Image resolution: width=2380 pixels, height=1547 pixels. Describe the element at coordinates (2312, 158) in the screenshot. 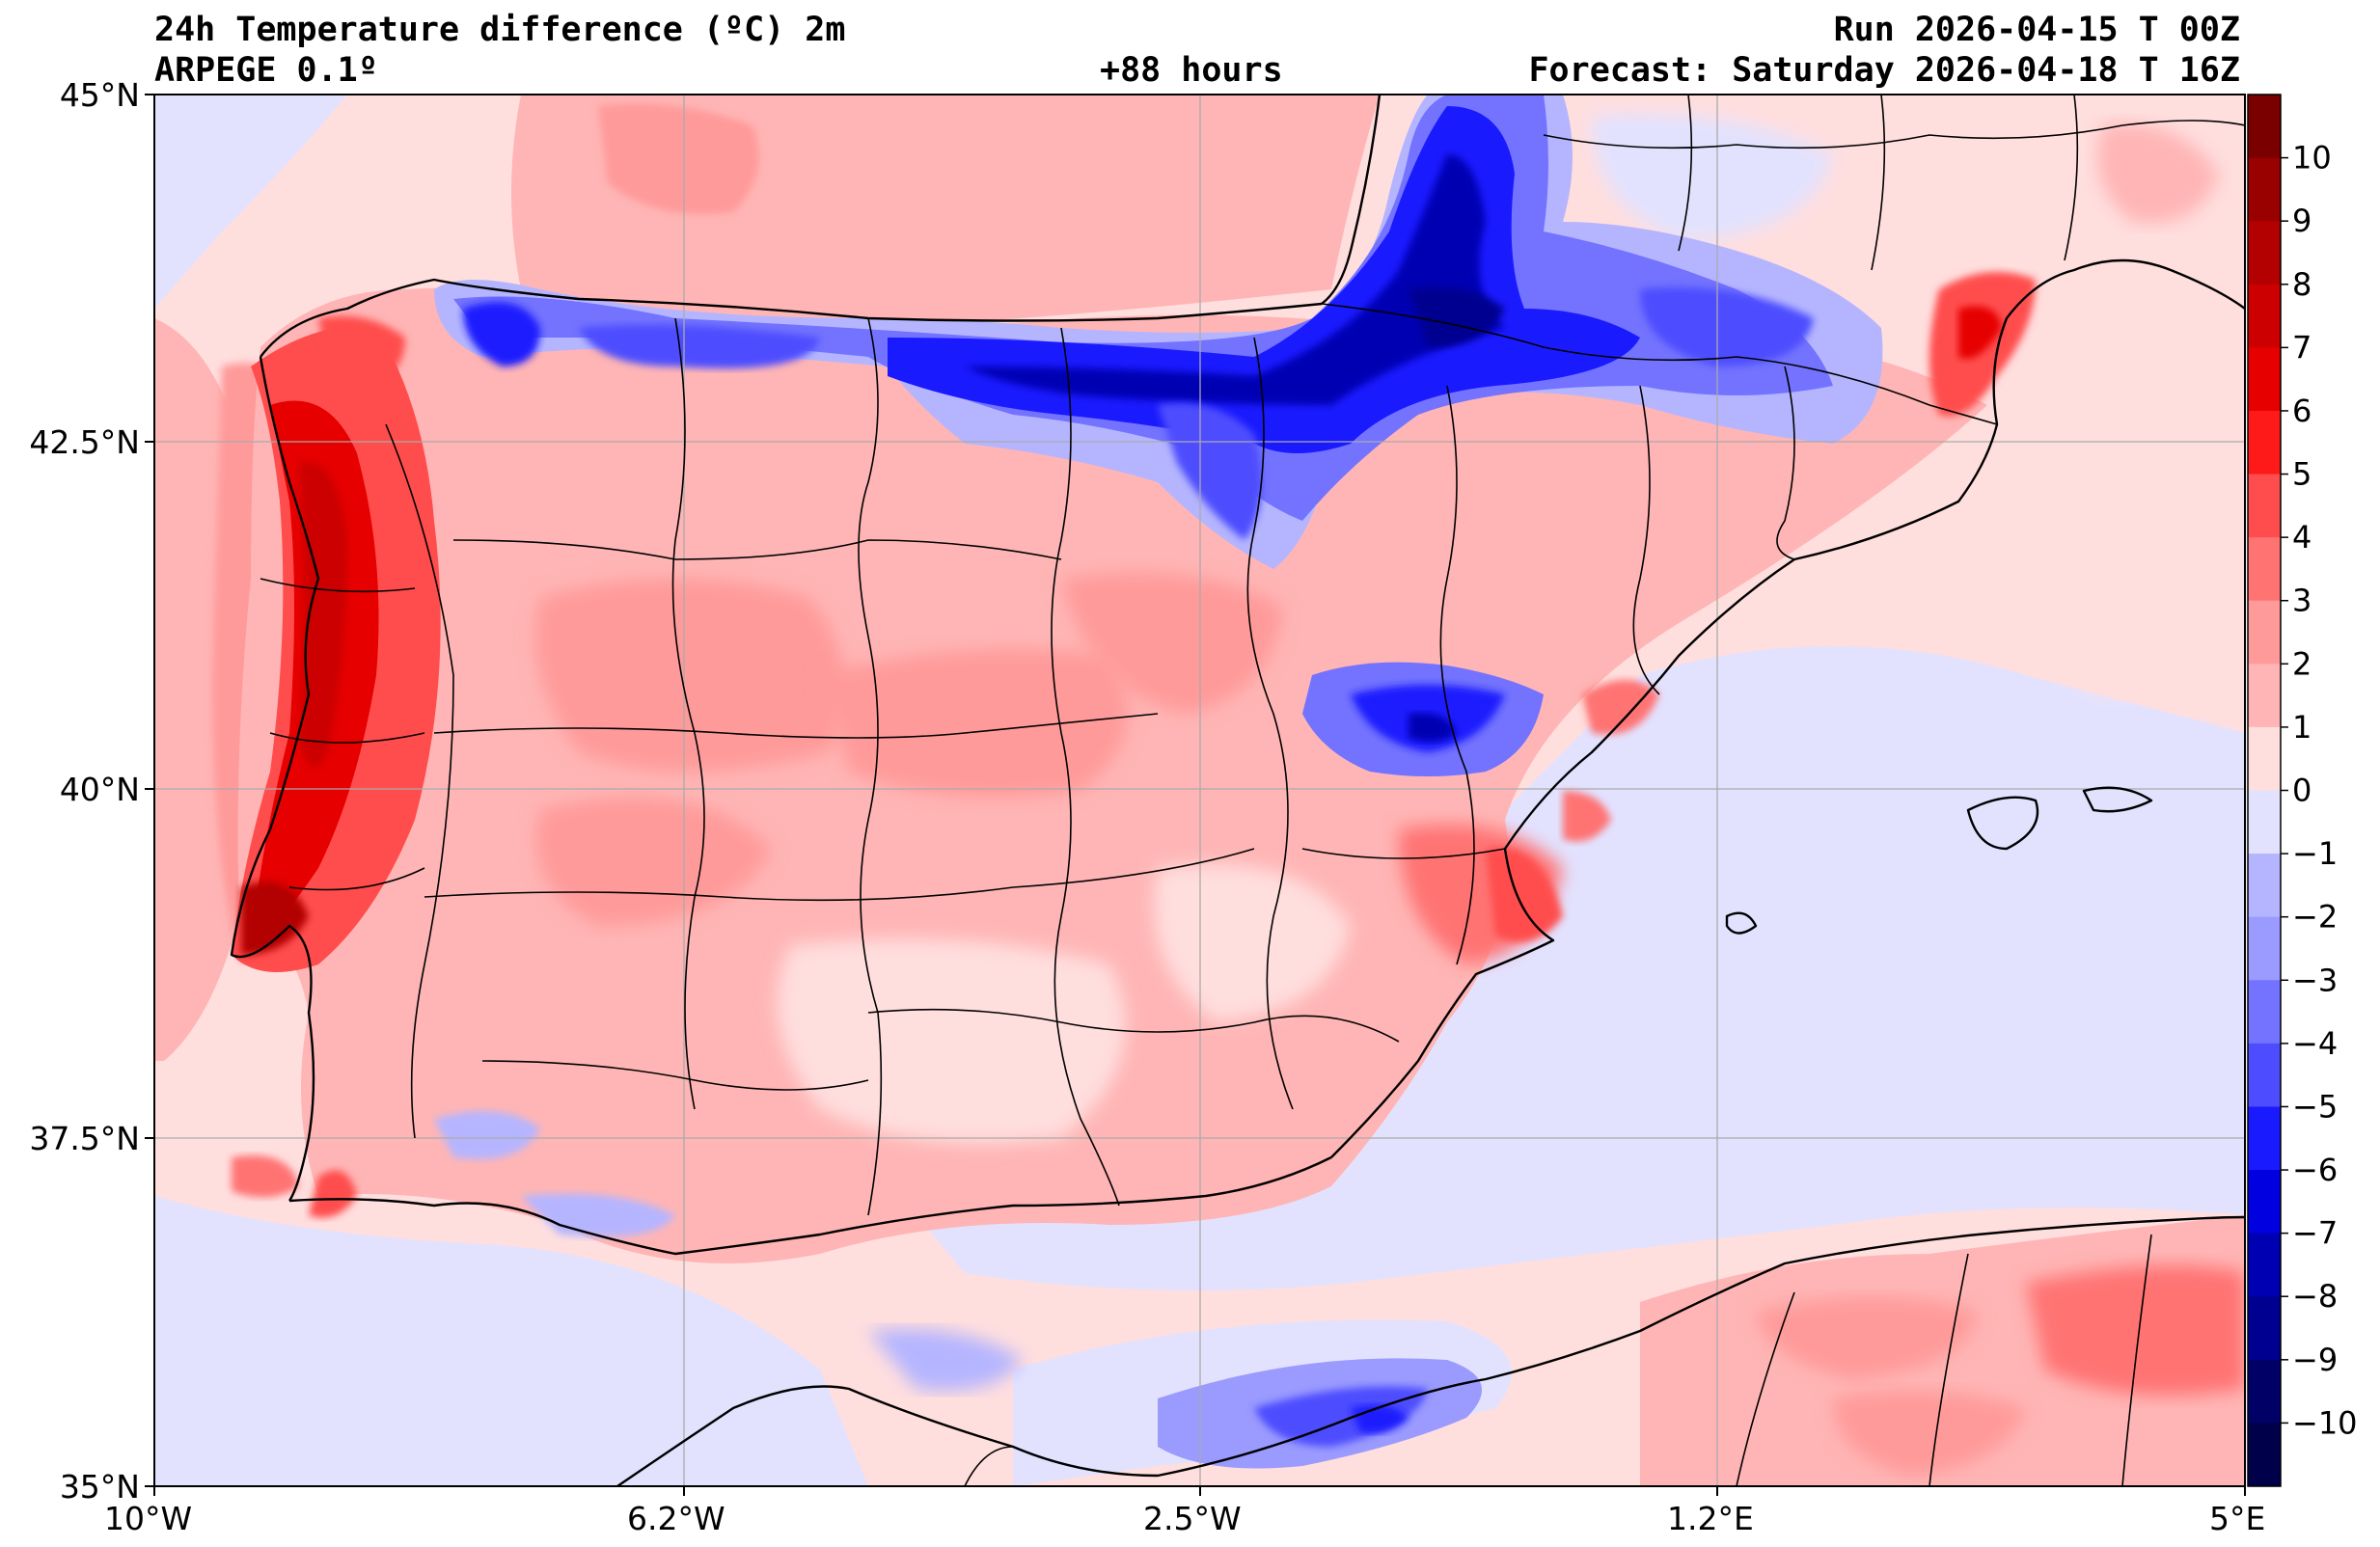

I see `colorbar-label: 10` at that location.